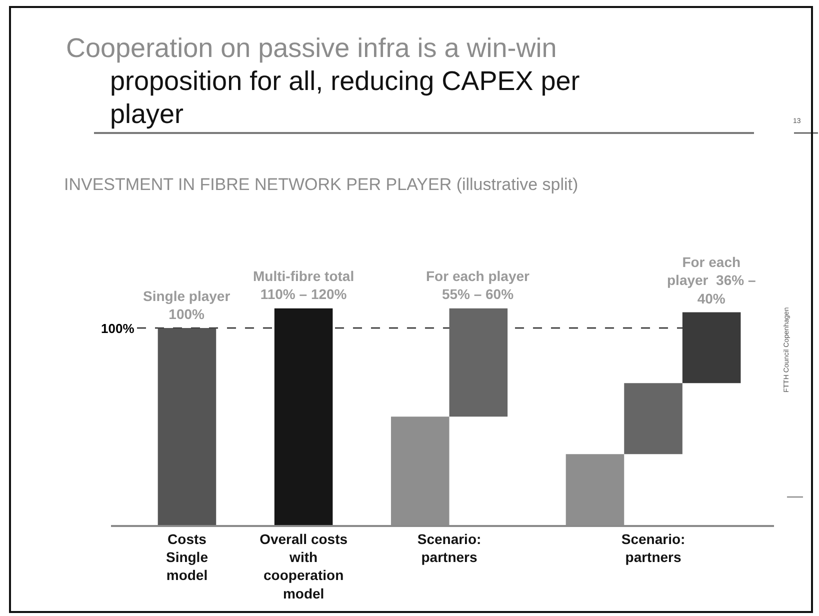  Describe the element at coordinates (478, 285) in the screenshot. I see `data-label: For each player 55% – 60%` at that location.